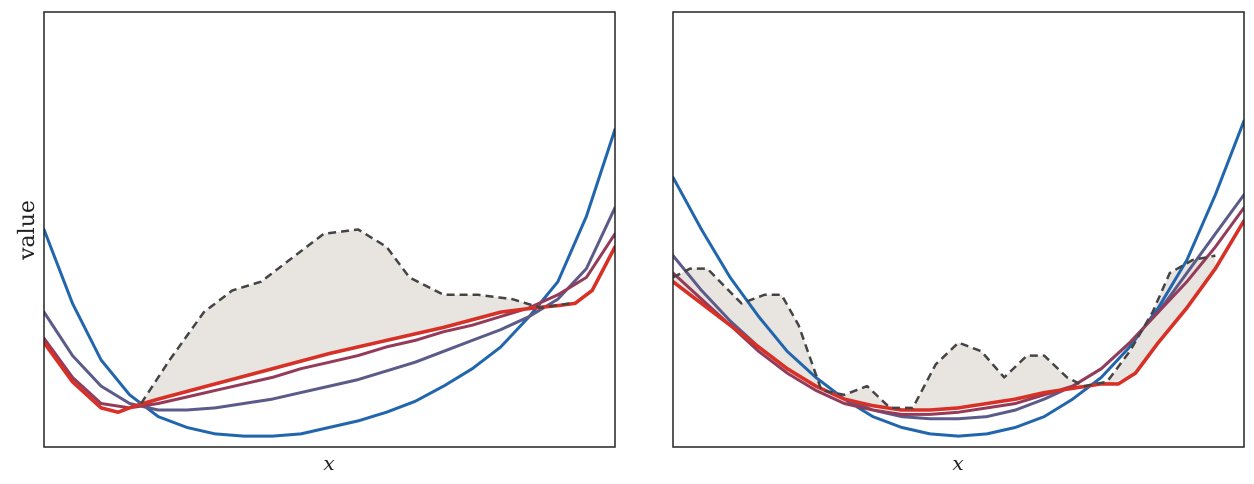  I want to click on y-axis-label: value, so click(27, 230).